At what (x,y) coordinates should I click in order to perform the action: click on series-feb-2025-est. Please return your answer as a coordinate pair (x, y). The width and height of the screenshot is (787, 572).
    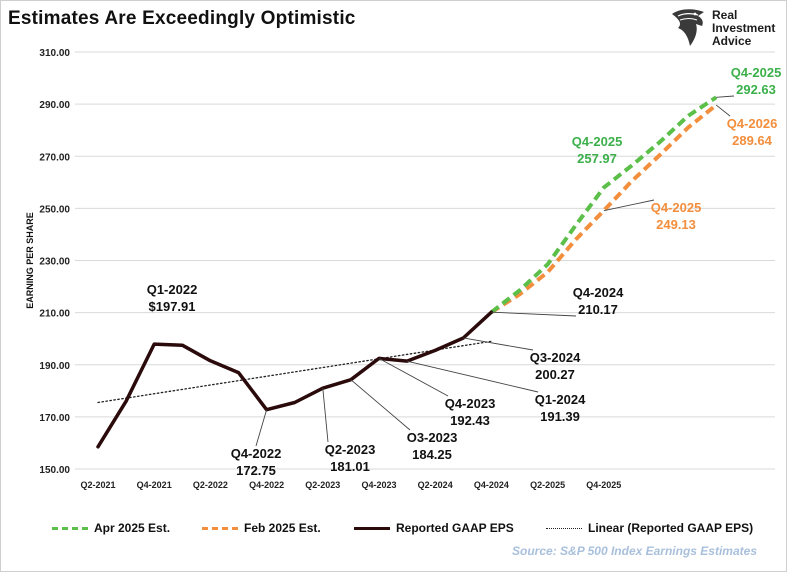
    Looking at the image, I should click on (604, 208).